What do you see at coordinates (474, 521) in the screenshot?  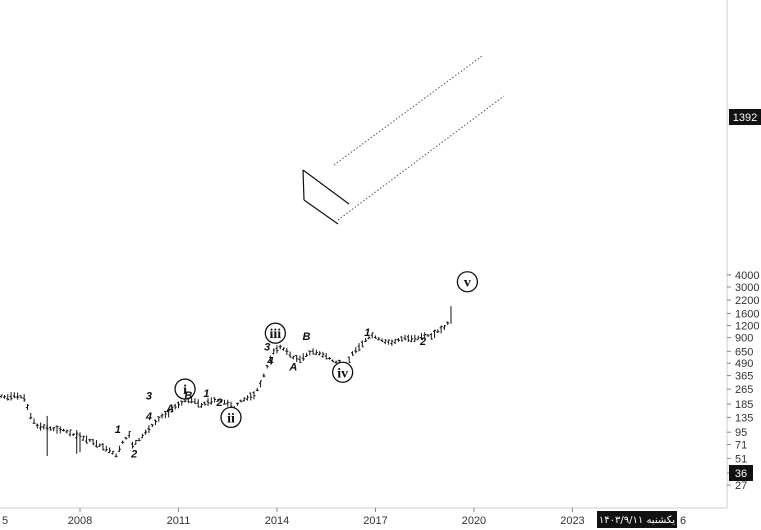 I see `time-tick-label: 2020` at bounding box center [474, 521].